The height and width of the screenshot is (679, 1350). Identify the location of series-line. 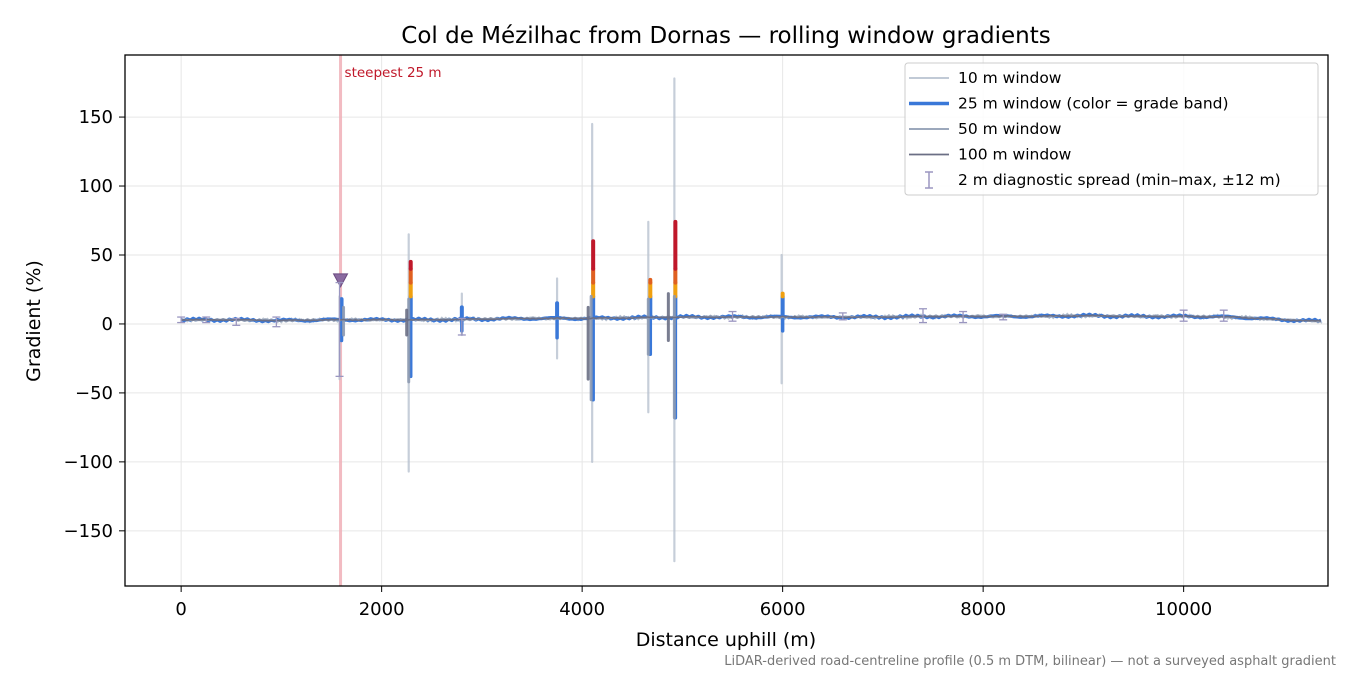
(751, 318).